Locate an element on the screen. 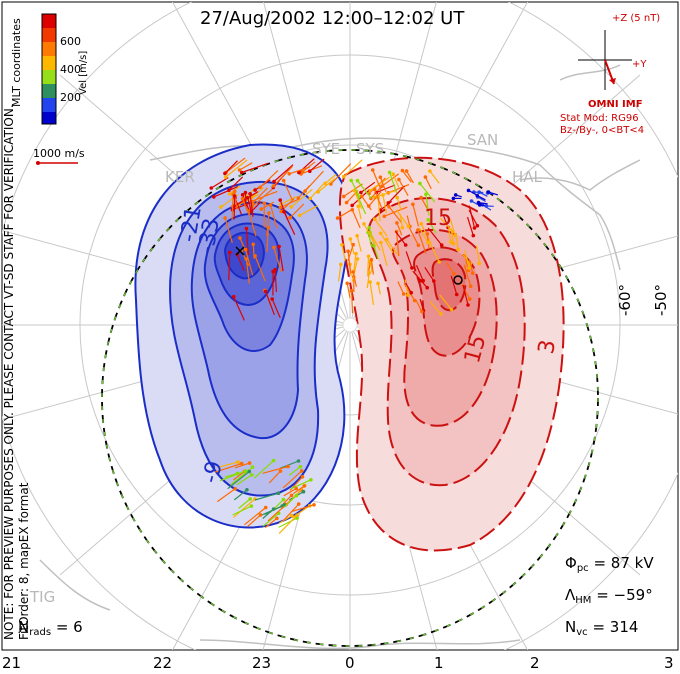  imf-z-label: +Z (5 nT) is located at coordinates (636, 18).